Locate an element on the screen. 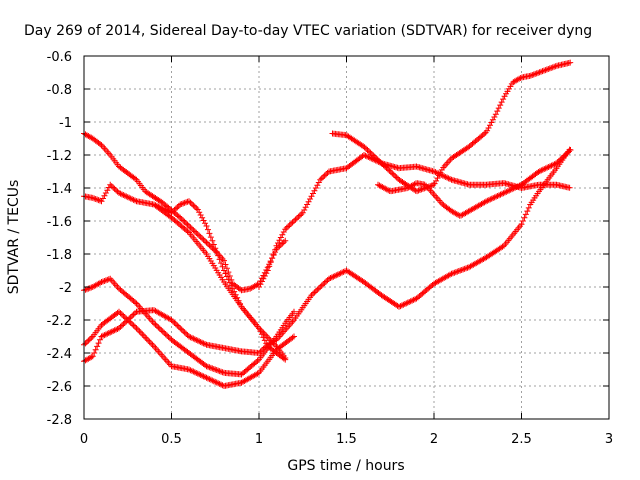 This screenshot has width=640, height=480. y-tick-label: -2.6 is located at coordinates (59, 387).